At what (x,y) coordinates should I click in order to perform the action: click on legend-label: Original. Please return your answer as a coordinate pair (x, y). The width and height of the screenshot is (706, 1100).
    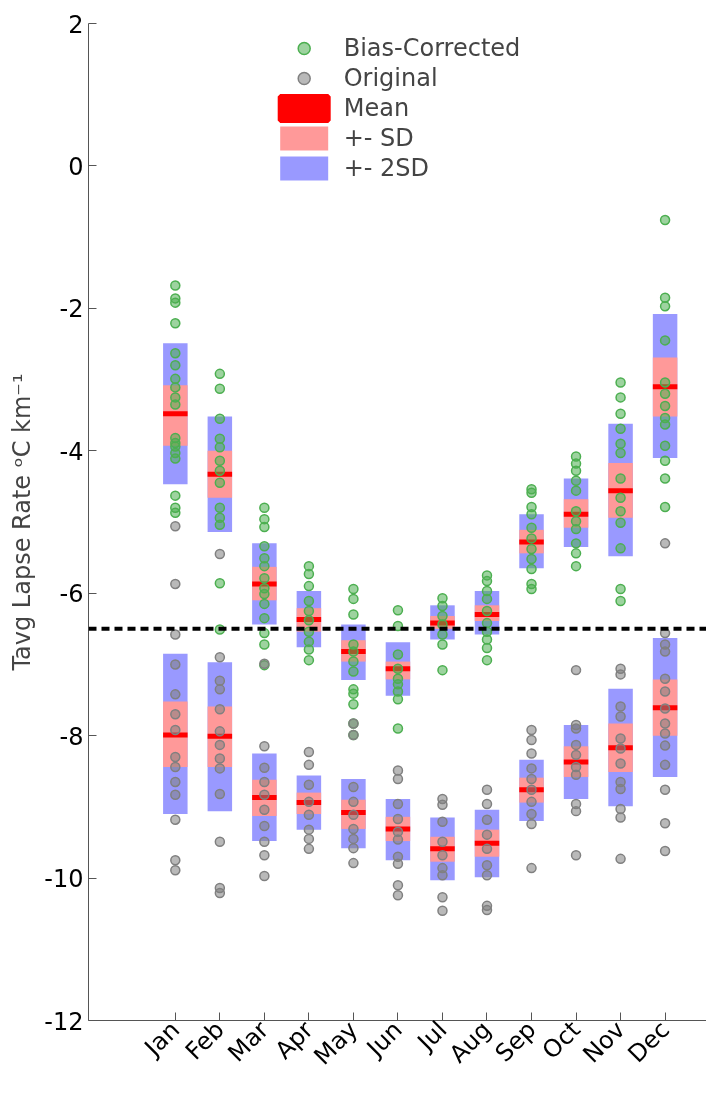
    Looking at the image, I should click on (390, 78).